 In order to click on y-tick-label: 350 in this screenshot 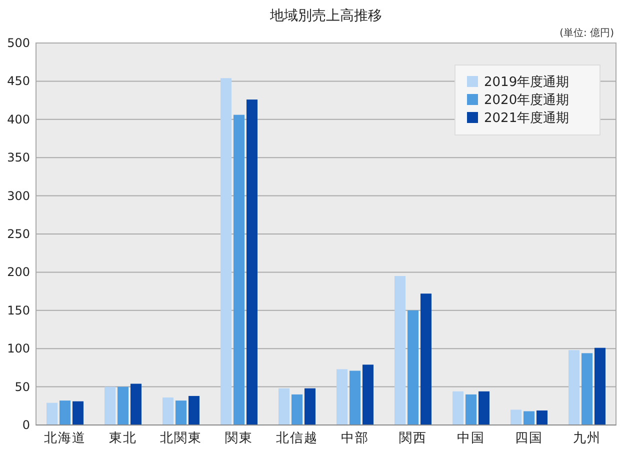, I will do `click(18, 157)`.